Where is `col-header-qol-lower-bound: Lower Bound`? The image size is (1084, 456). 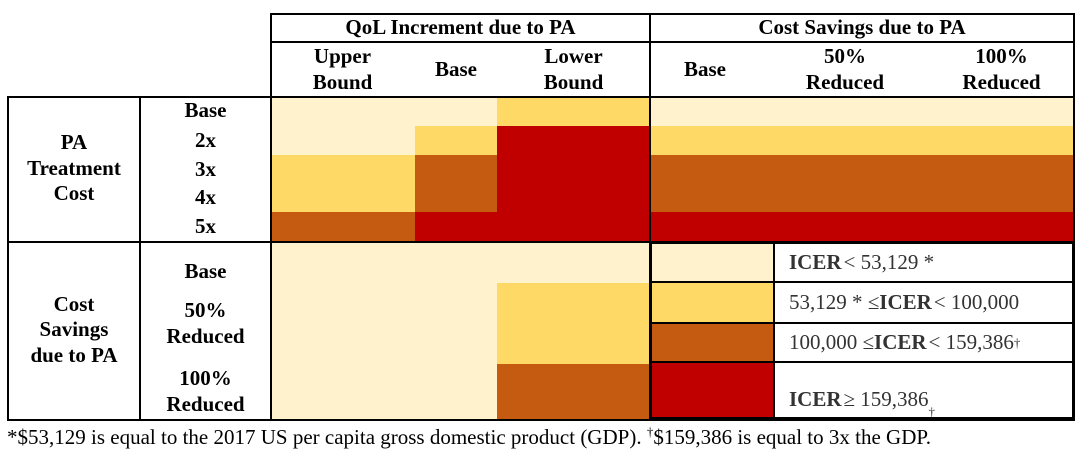
col-header-qol-lower-bound: Lower Bound is located at coordinates (573, 68).